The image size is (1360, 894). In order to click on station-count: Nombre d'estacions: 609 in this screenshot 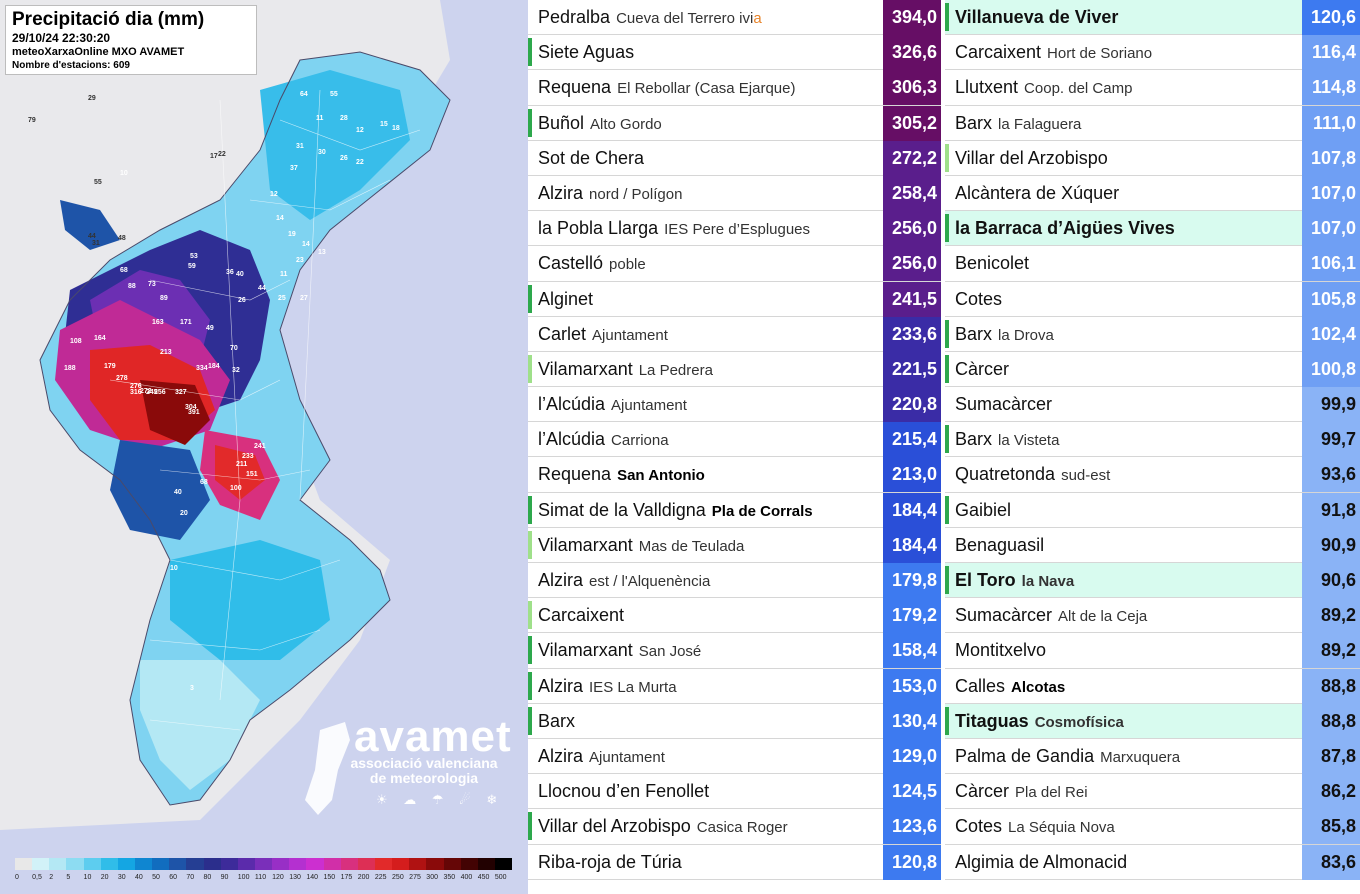, I will do `click(71, 65)`.